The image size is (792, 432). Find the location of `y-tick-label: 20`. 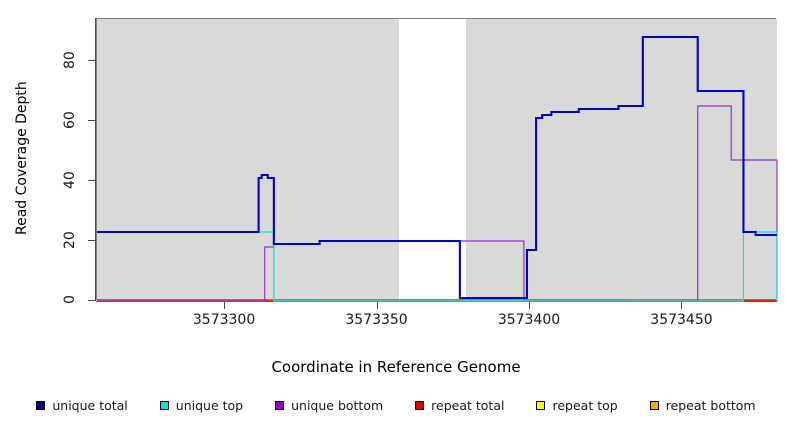

y-tick-label: 20 is located at coordinates (70, 240).